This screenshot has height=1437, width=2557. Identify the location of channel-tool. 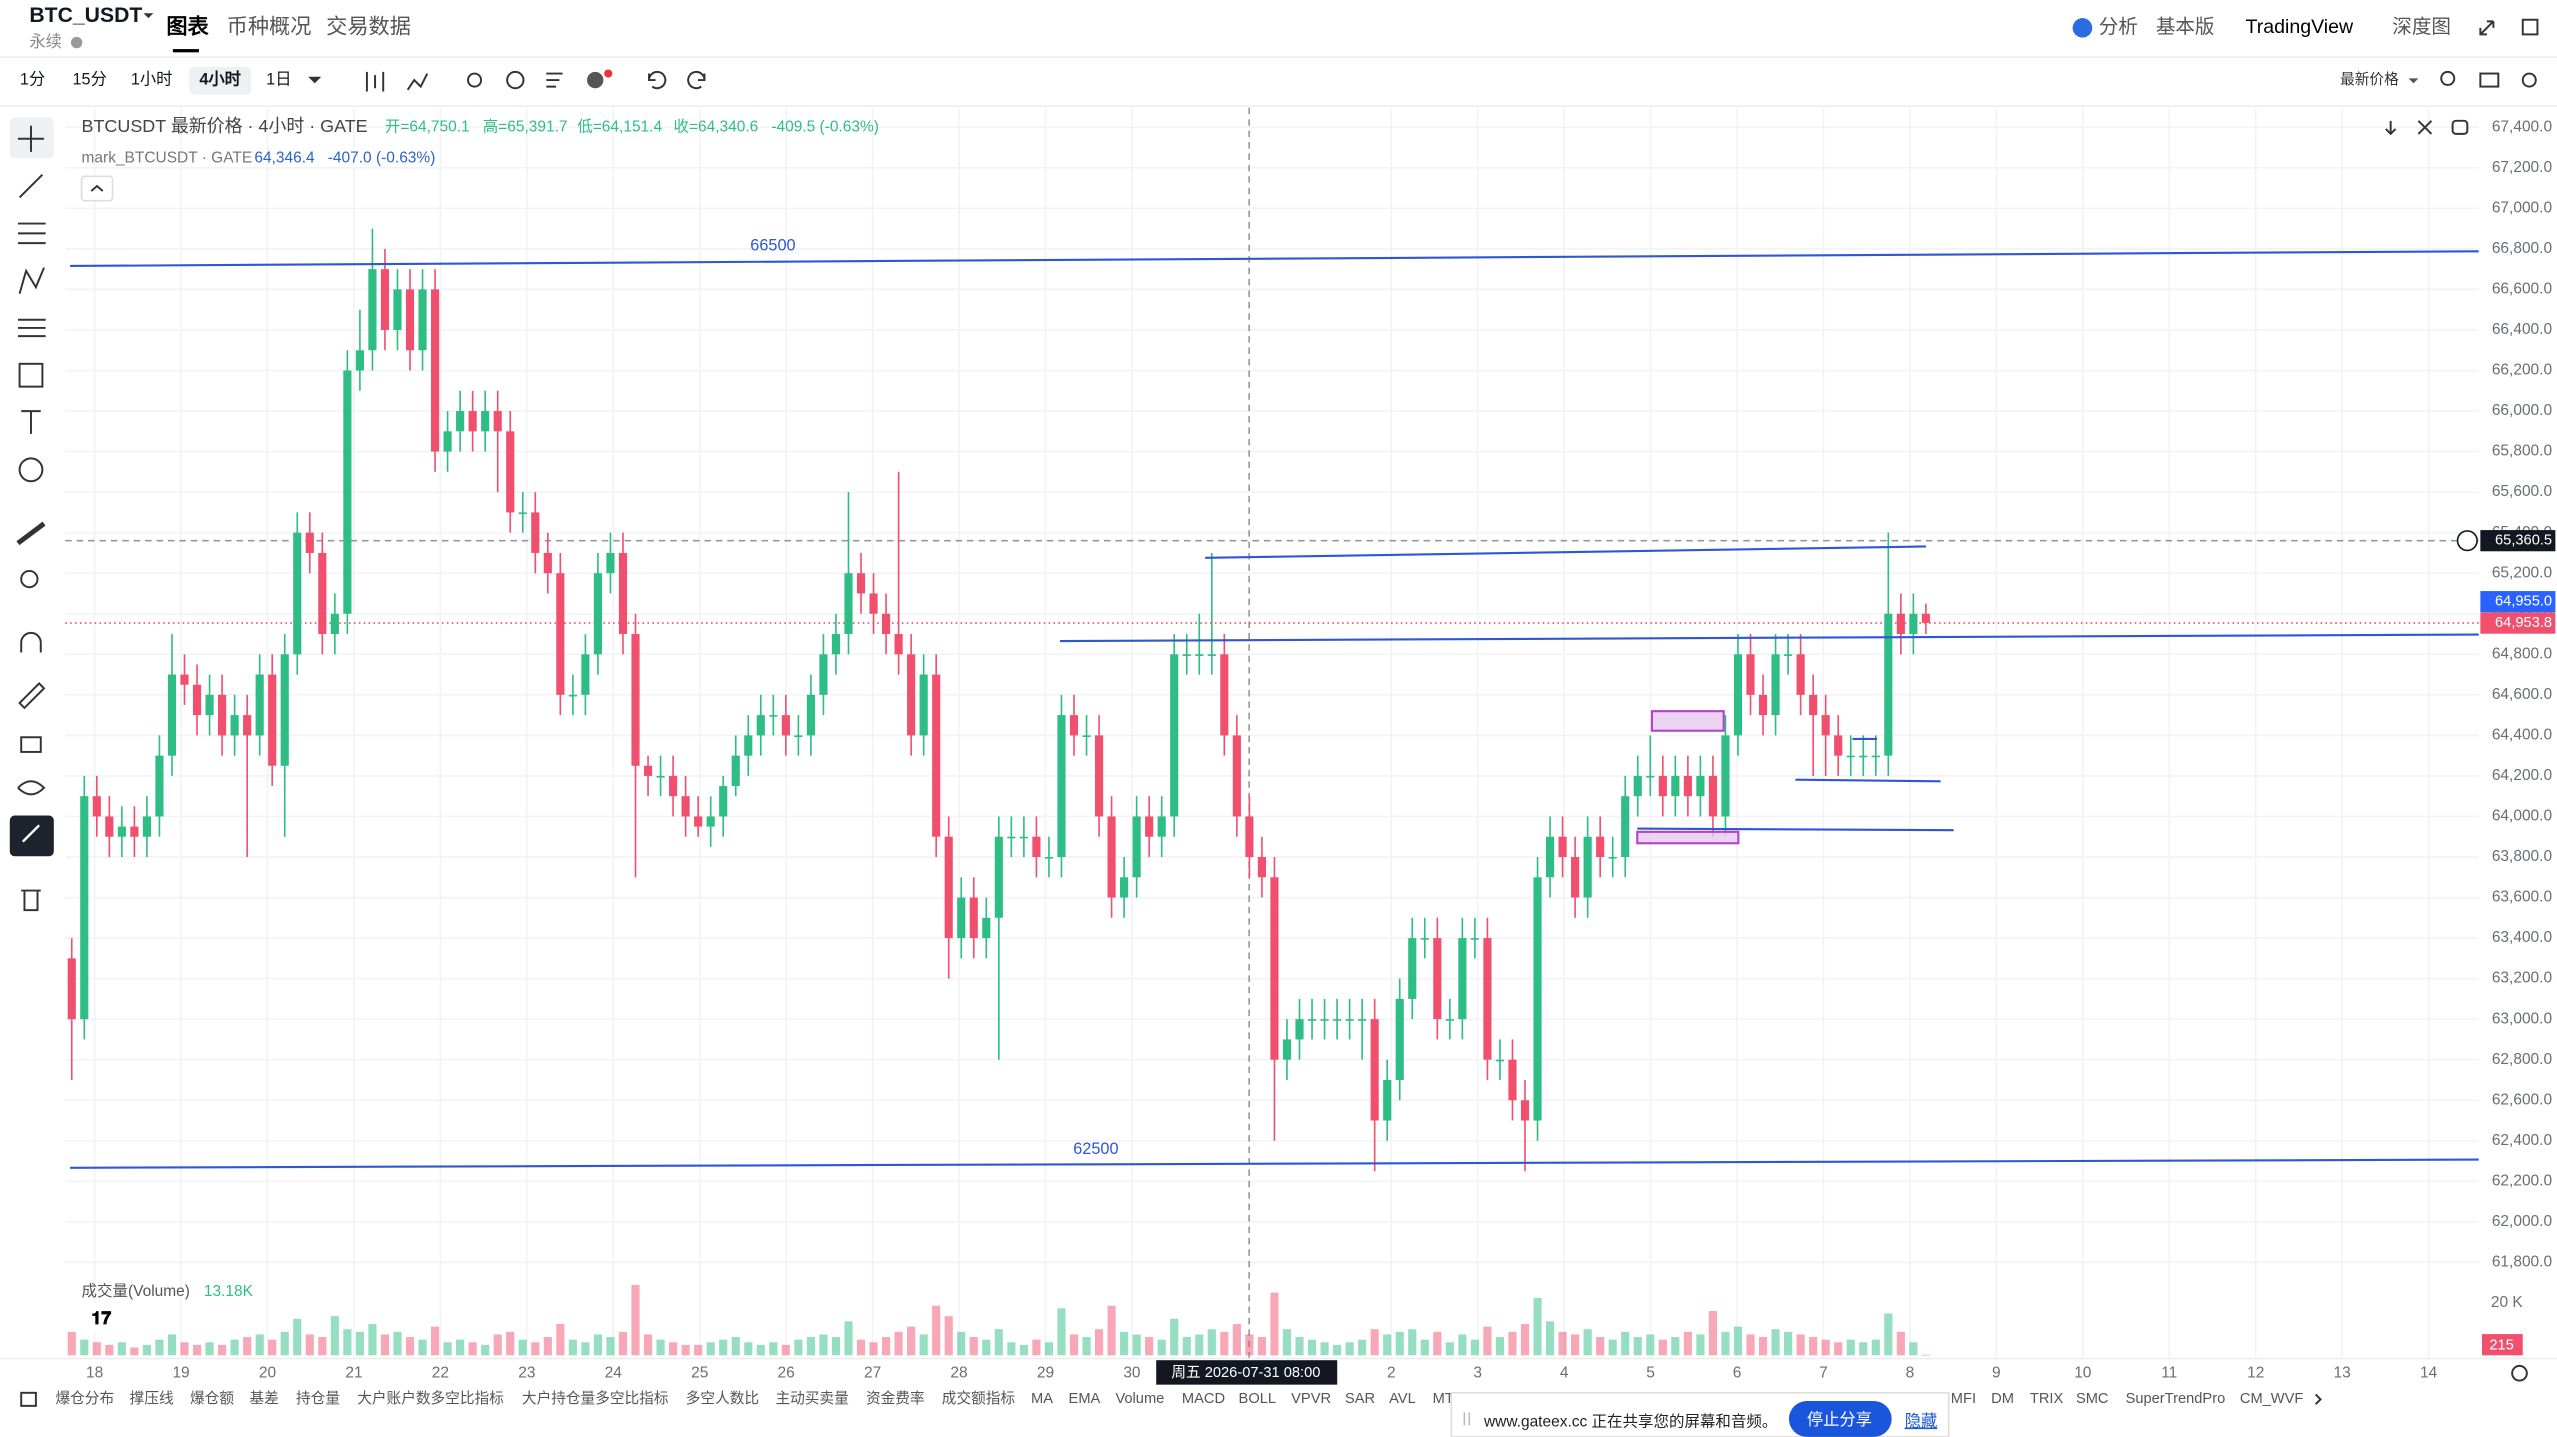
(31, 328).